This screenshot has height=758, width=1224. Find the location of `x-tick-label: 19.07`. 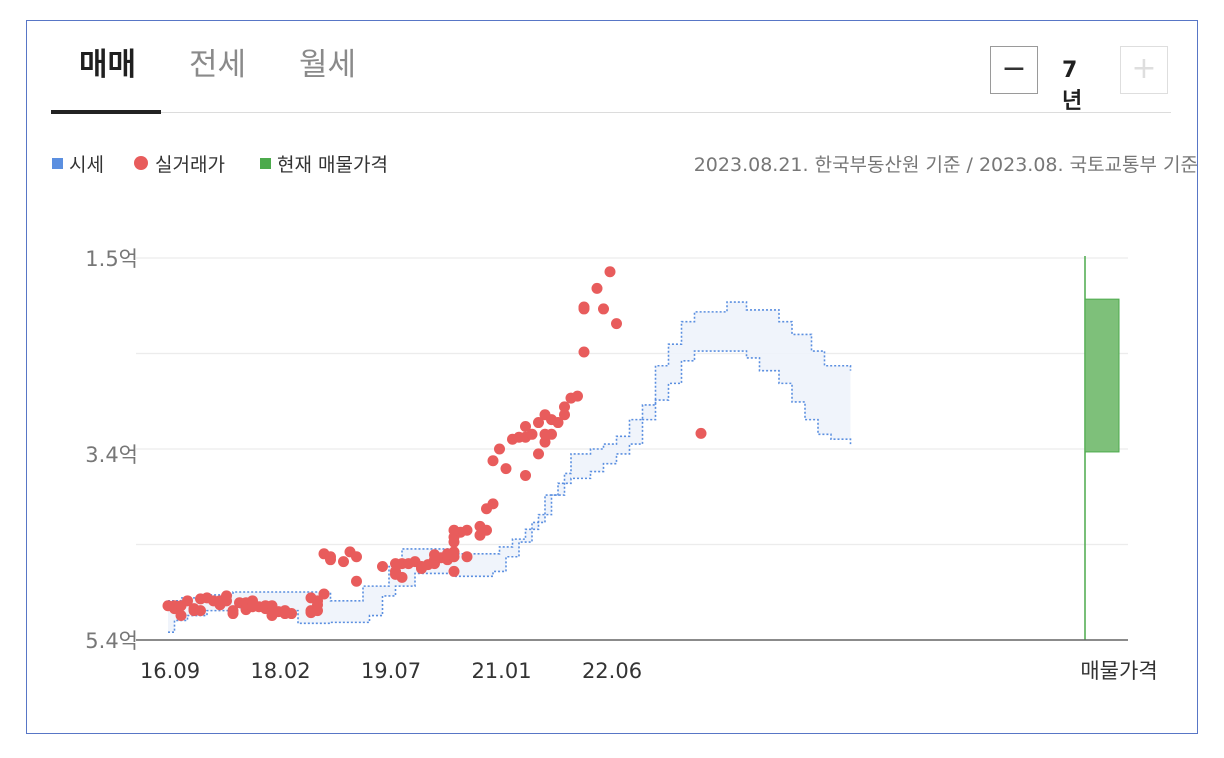

x-tick-label: 19.07 is located at coordinates (391, 671).